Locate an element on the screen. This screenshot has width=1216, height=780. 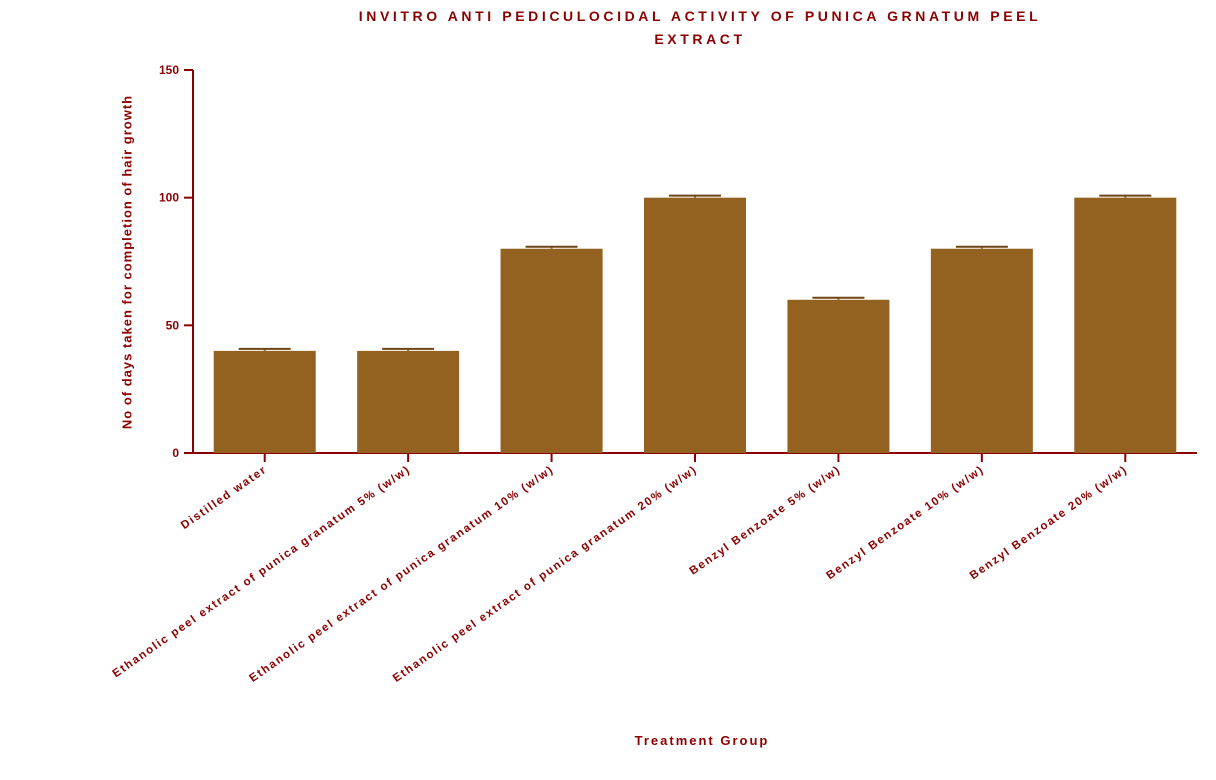
x-tick-label: Benzyl Benzoate 20% (w/w) is located at coordinates (1049, 523).